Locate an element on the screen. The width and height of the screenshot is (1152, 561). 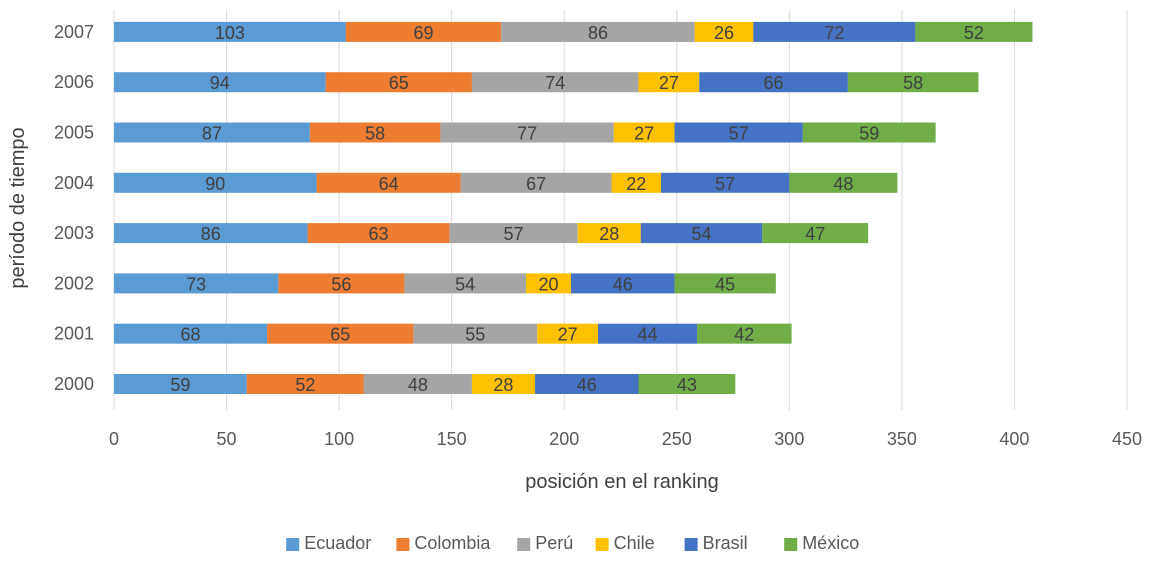
y-tick-label: 2007 is located at coordinates (74, 32).